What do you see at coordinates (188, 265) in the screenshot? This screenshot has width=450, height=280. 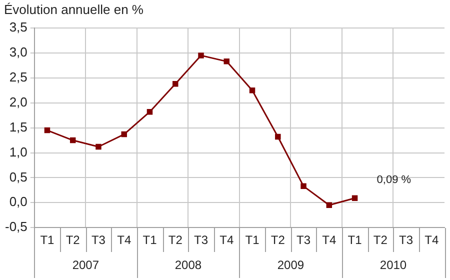 I see `text: 2008` at bounding box center [188, 265].